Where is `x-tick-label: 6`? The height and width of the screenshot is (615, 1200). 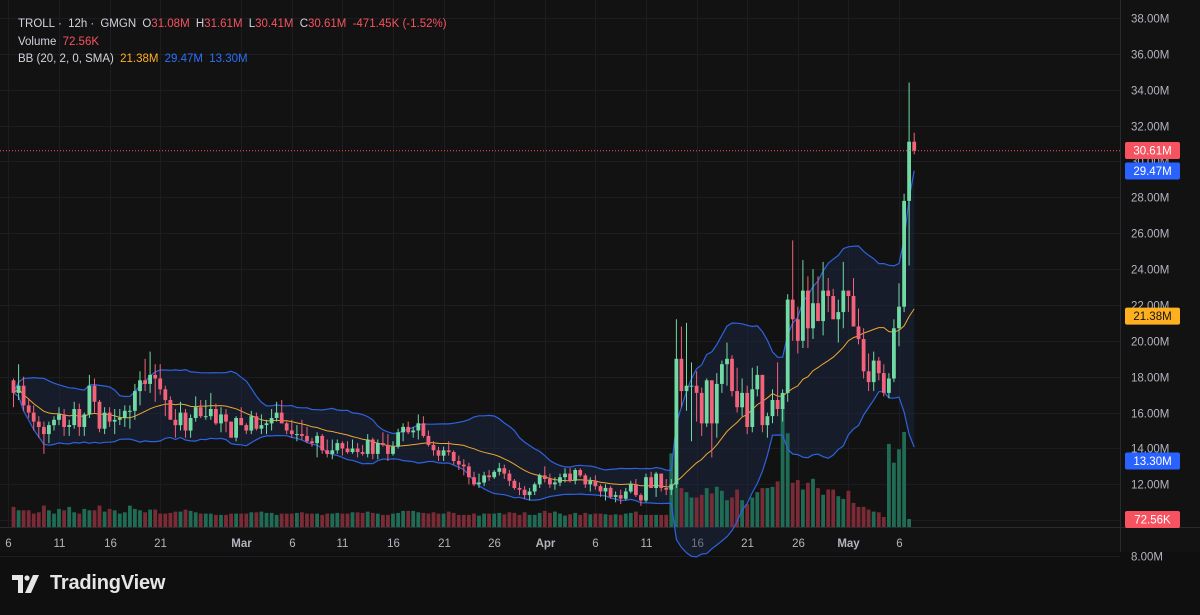
x-tick-label: 6 is located at coordinates (595, 544).